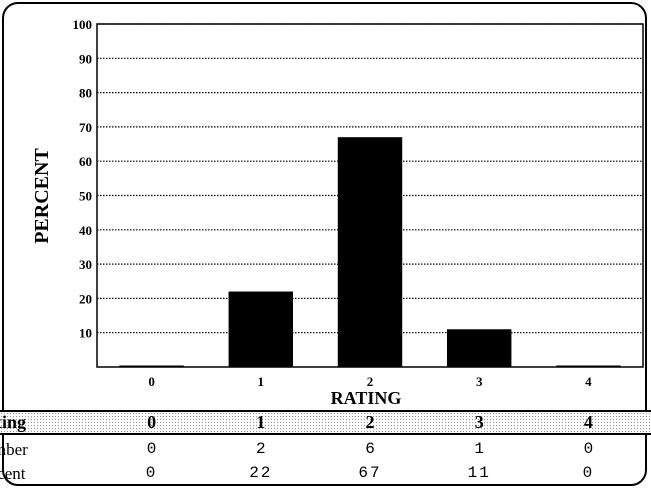  I want to click on rating-cell: 3, so click(479, 422).